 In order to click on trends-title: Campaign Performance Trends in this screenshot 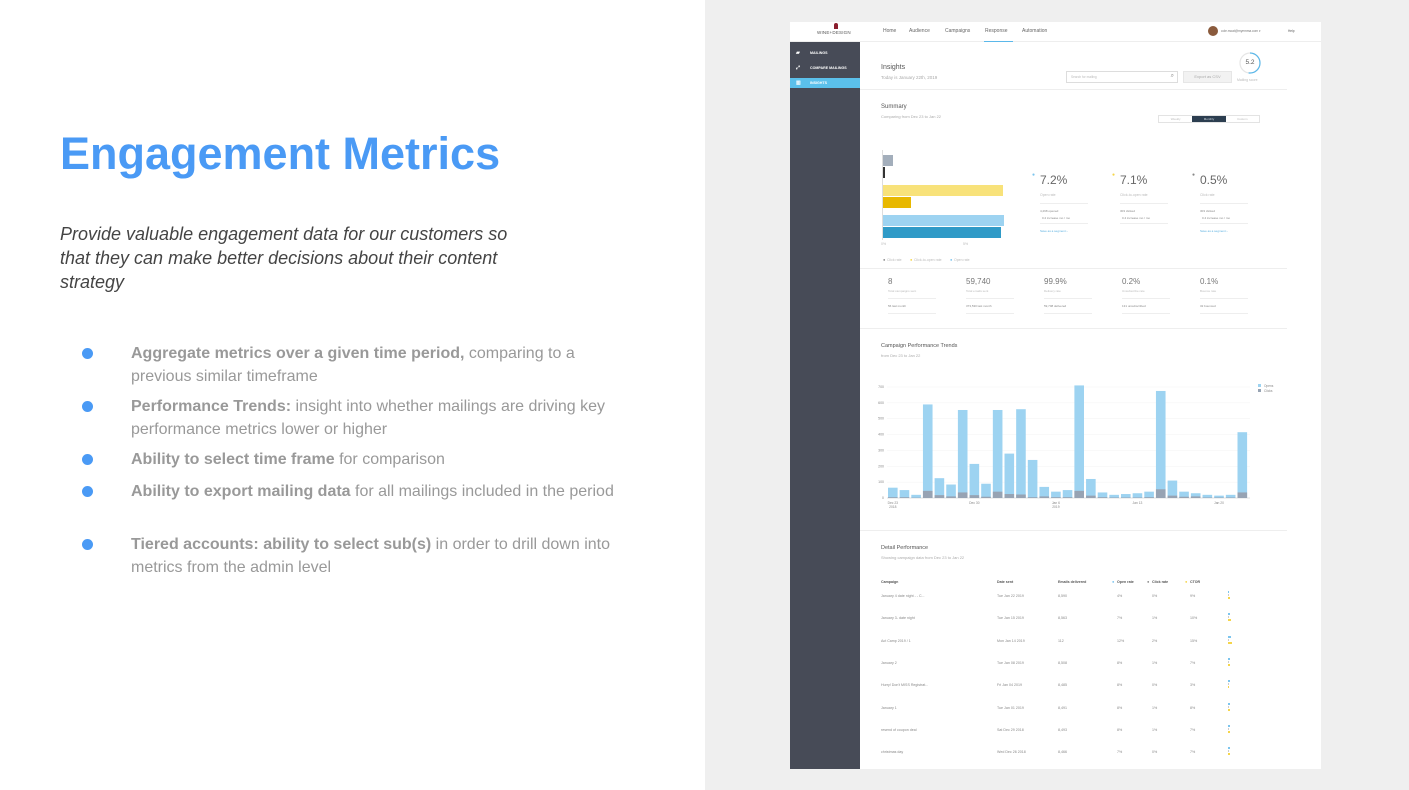, I will do `click(919, 346)`.